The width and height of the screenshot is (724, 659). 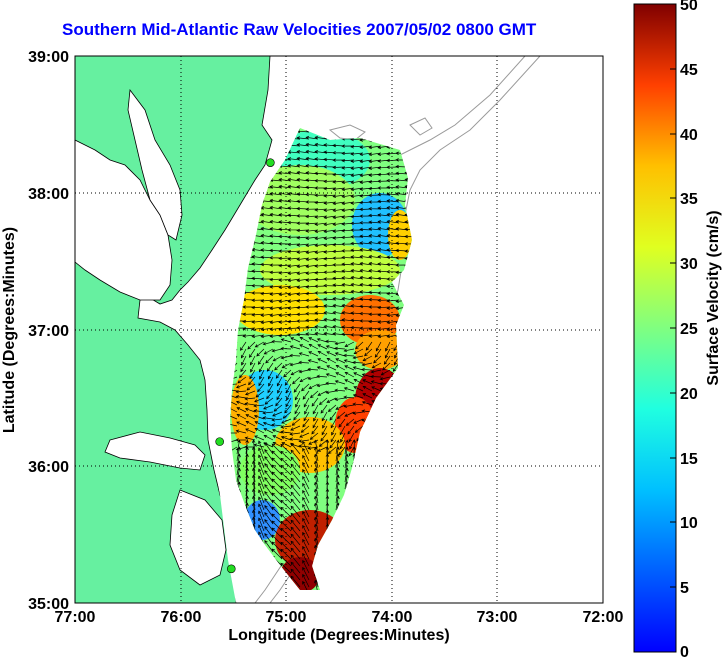 I want to click on y-tick-label: 37:00, so click(x=48, y=331).